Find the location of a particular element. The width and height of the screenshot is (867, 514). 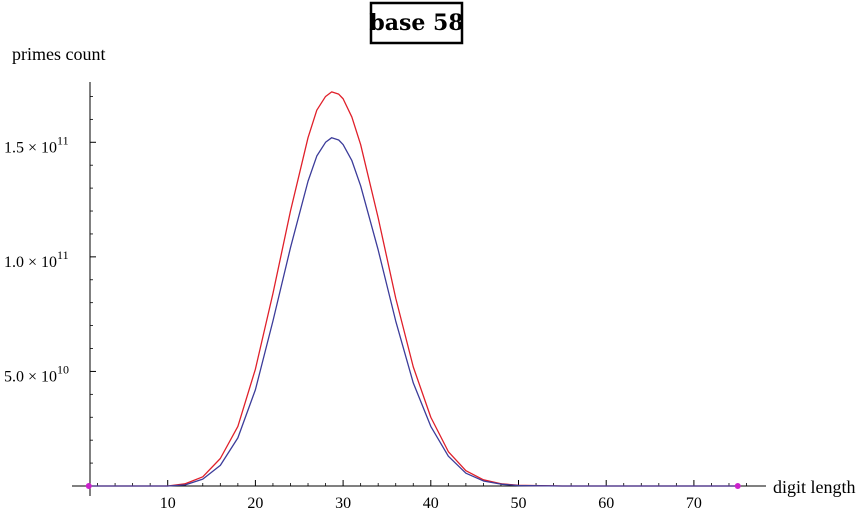

x-tick-label: 10 is located at coordinates (168, 503).